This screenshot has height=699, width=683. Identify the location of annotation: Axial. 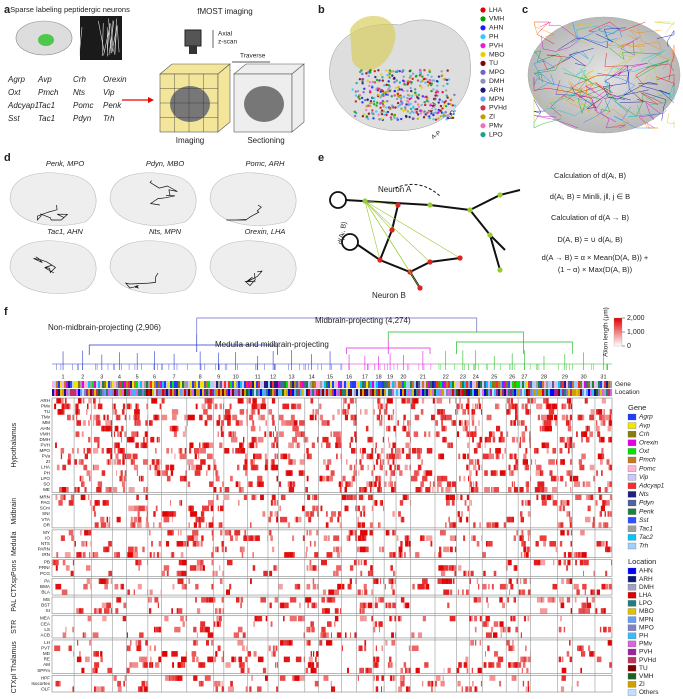
(225, 34).